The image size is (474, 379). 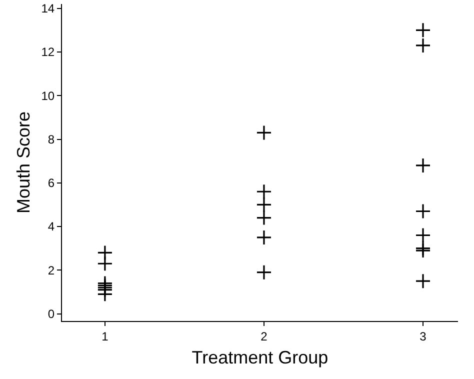 What do you see at coordinates (23, 162) in the screenshot?
I see `y-axis-title: Mouth Score` at bounding box center [23, 162].